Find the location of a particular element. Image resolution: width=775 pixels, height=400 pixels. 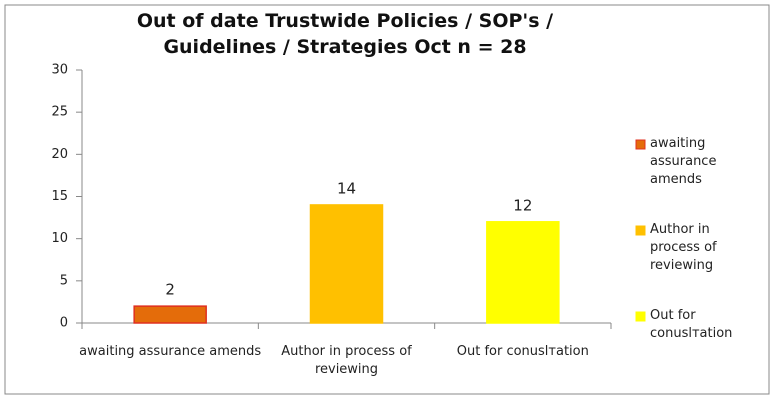

data-label: 12 is located at coordinates (522, 205).